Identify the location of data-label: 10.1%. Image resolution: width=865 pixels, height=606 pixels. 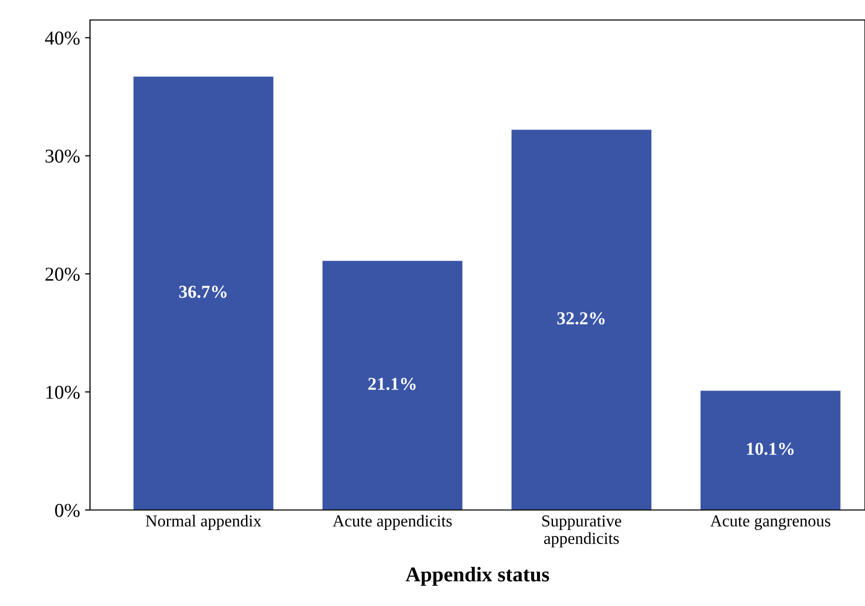
(770, 448).